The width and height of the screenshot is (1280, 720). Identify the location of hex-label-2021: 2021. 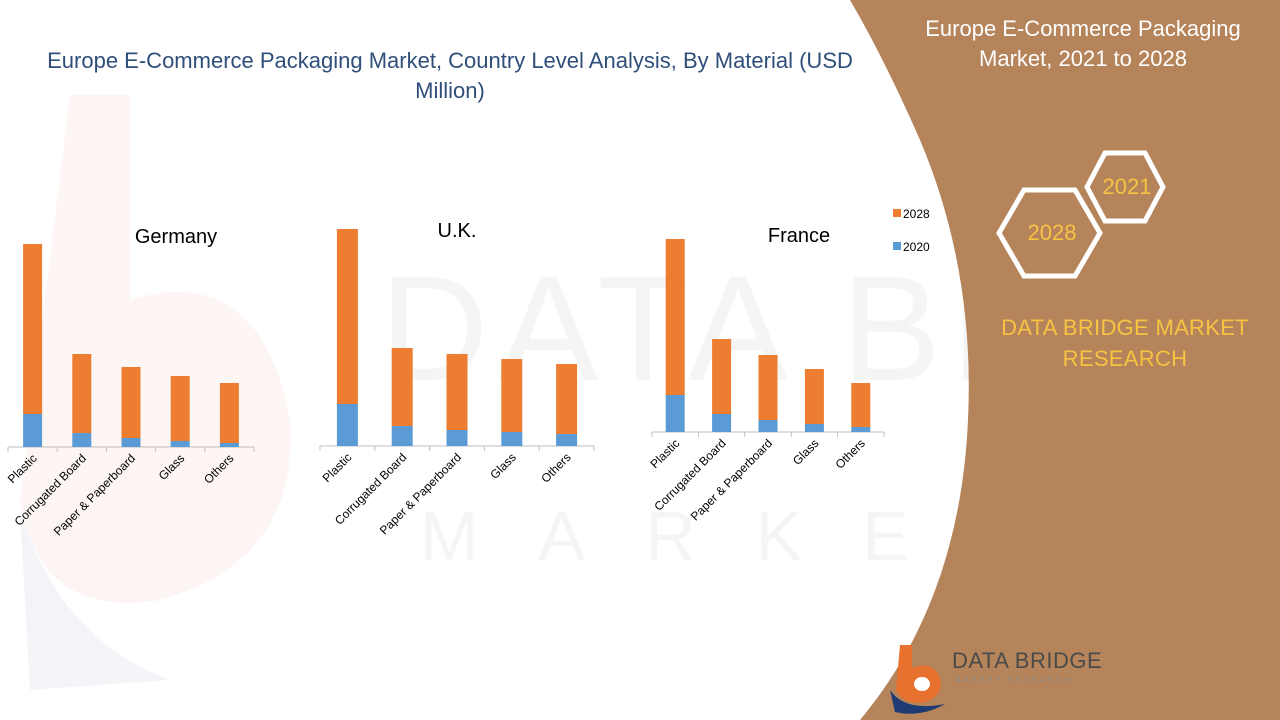
(1127, 186).